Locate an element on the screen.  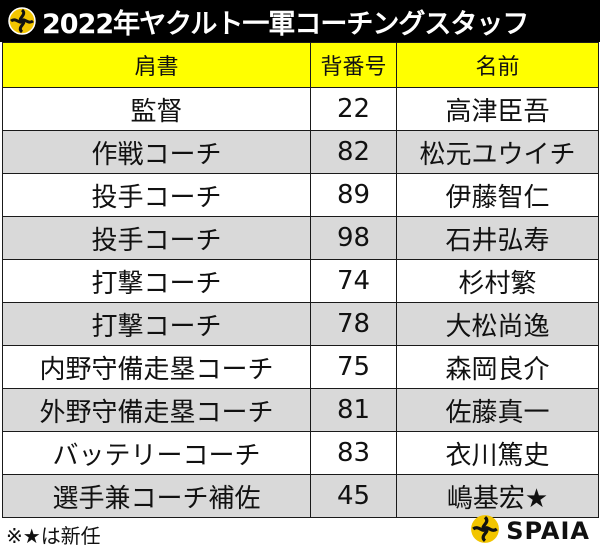
table-header-row: 肩書 背番号 名前 is located at coordinates (300, 65).